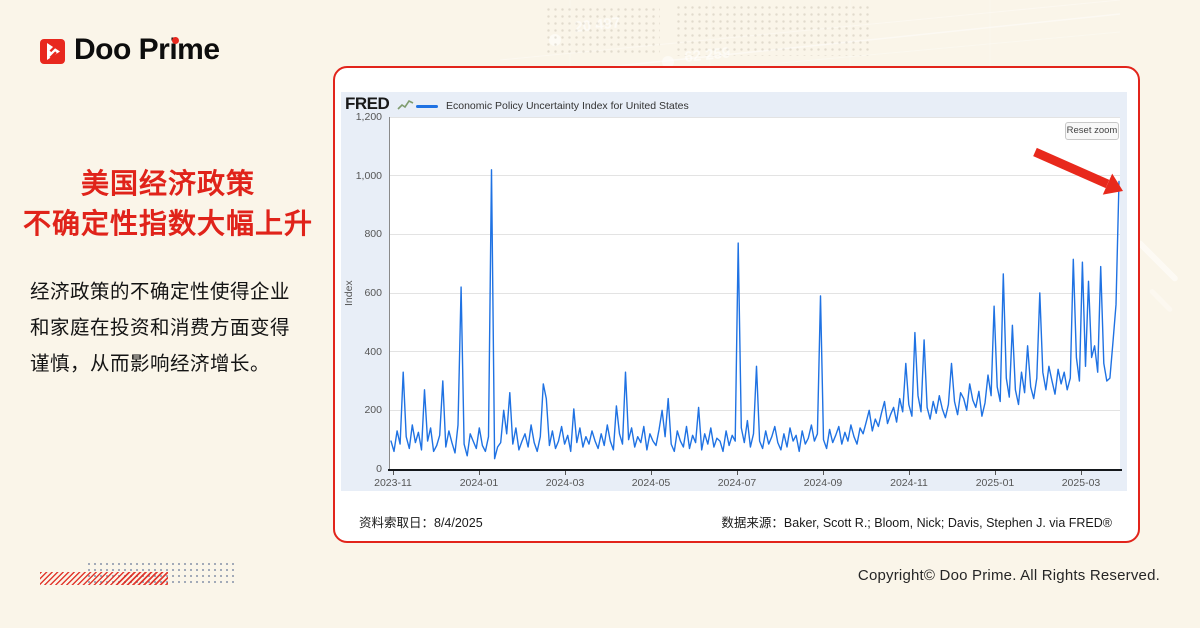 The image size is (1200, 628). What do you see at coordinates (368, 117) in the screenshot?
I see `y-tick-label: 1,200` at bounding box center [368, 117].